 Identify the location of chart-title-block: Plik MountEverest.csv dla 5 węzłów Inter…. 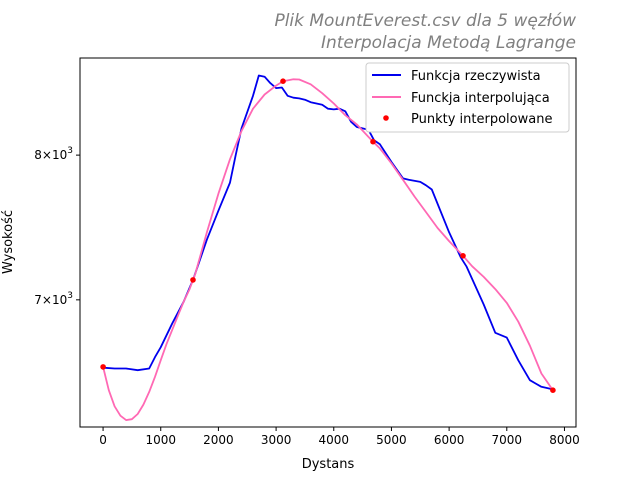
(425, 32).